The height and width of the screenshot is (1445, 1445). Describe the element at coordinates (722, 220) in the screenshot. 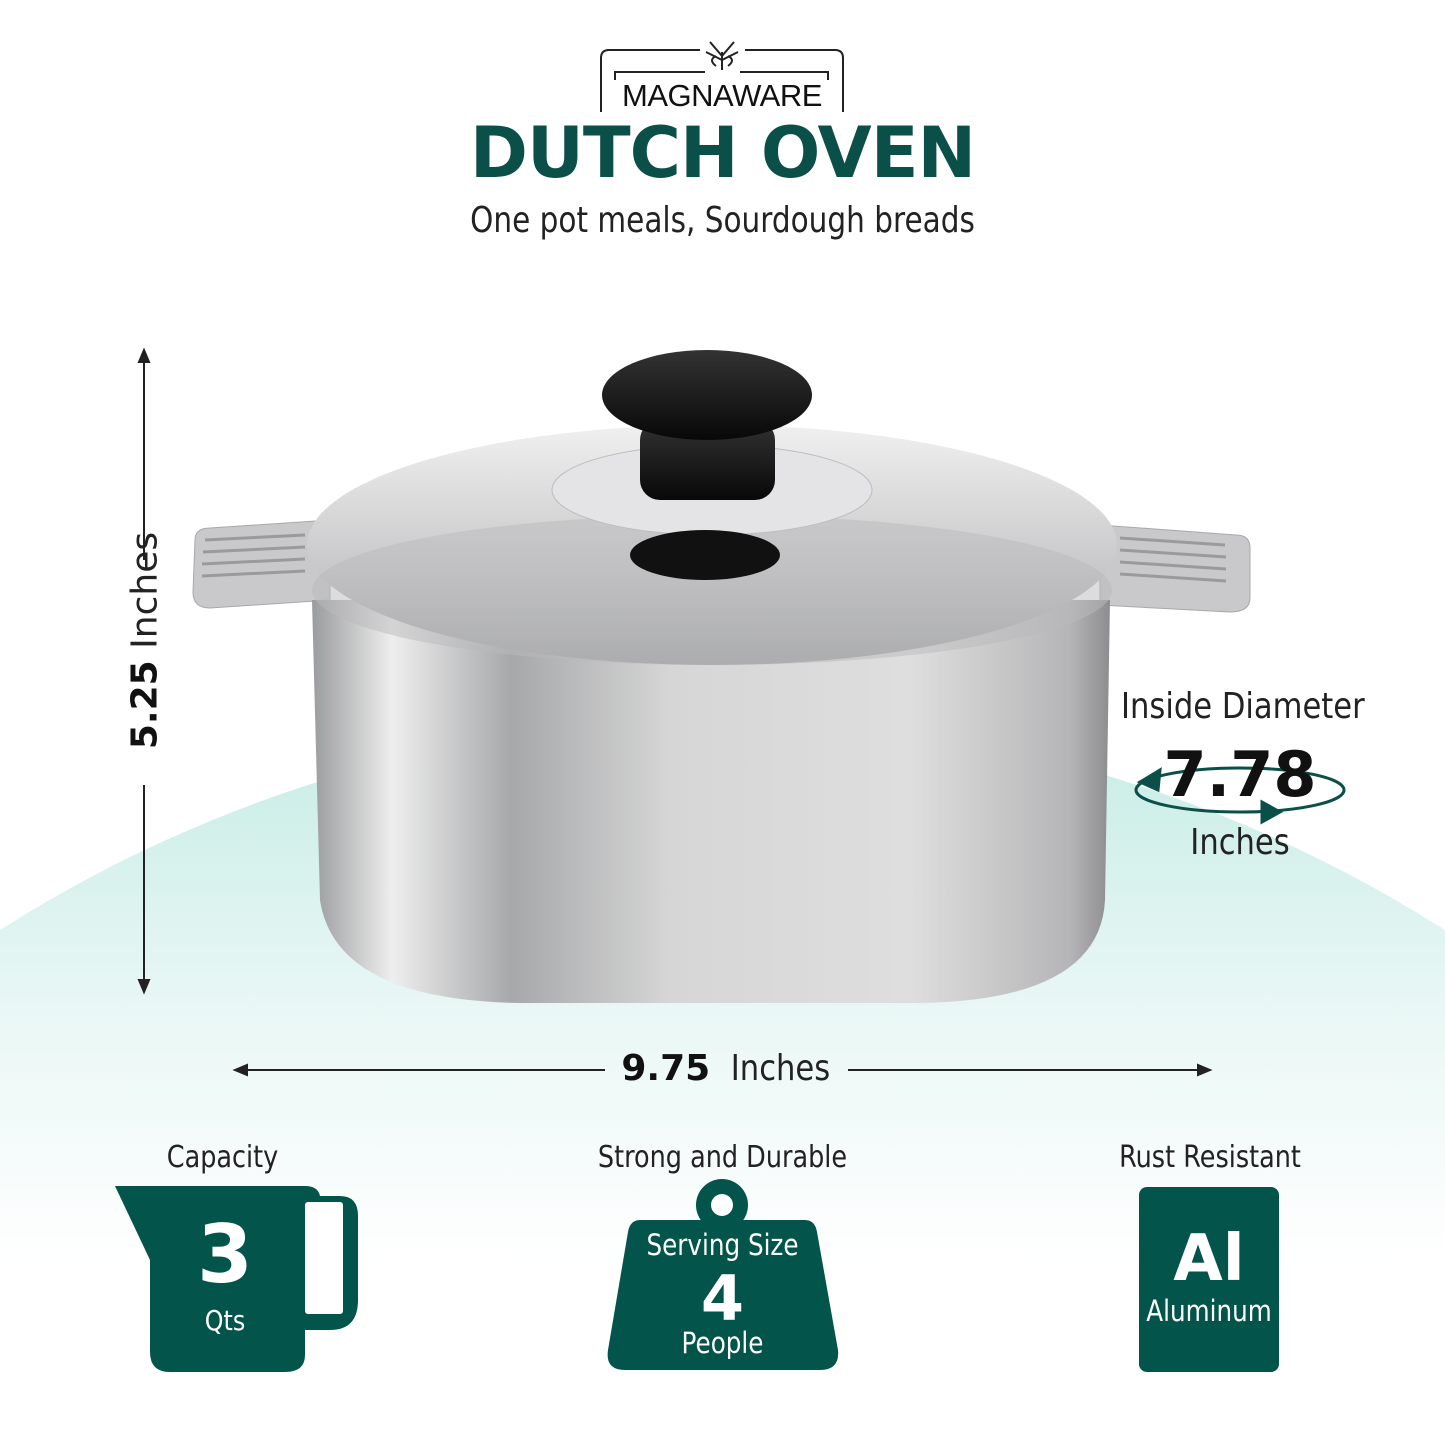

I see `page-subtitle: One pot meals, Sourdough breads` at that location.